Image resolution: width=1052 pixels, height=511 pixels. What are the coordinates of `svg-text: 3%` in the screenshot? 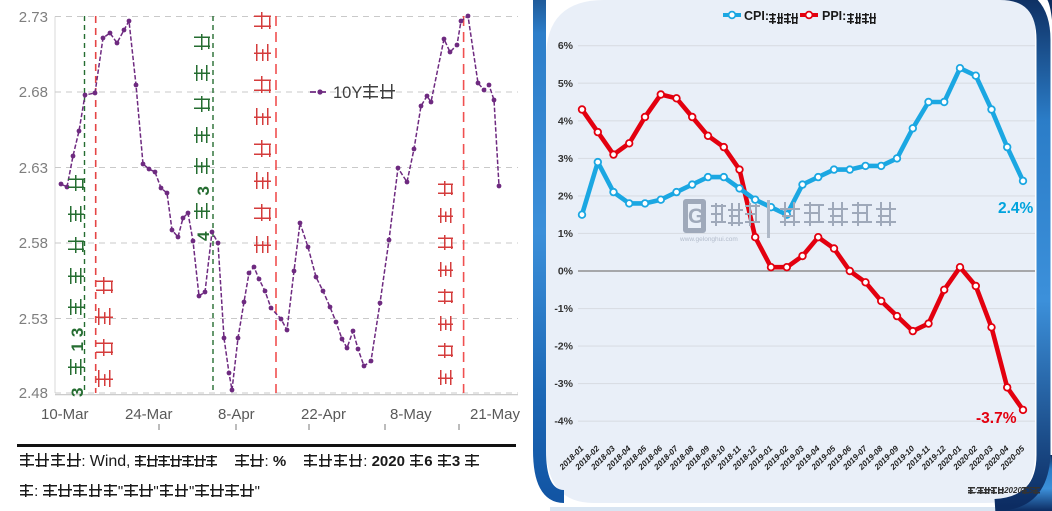 It's located at (566, 159).